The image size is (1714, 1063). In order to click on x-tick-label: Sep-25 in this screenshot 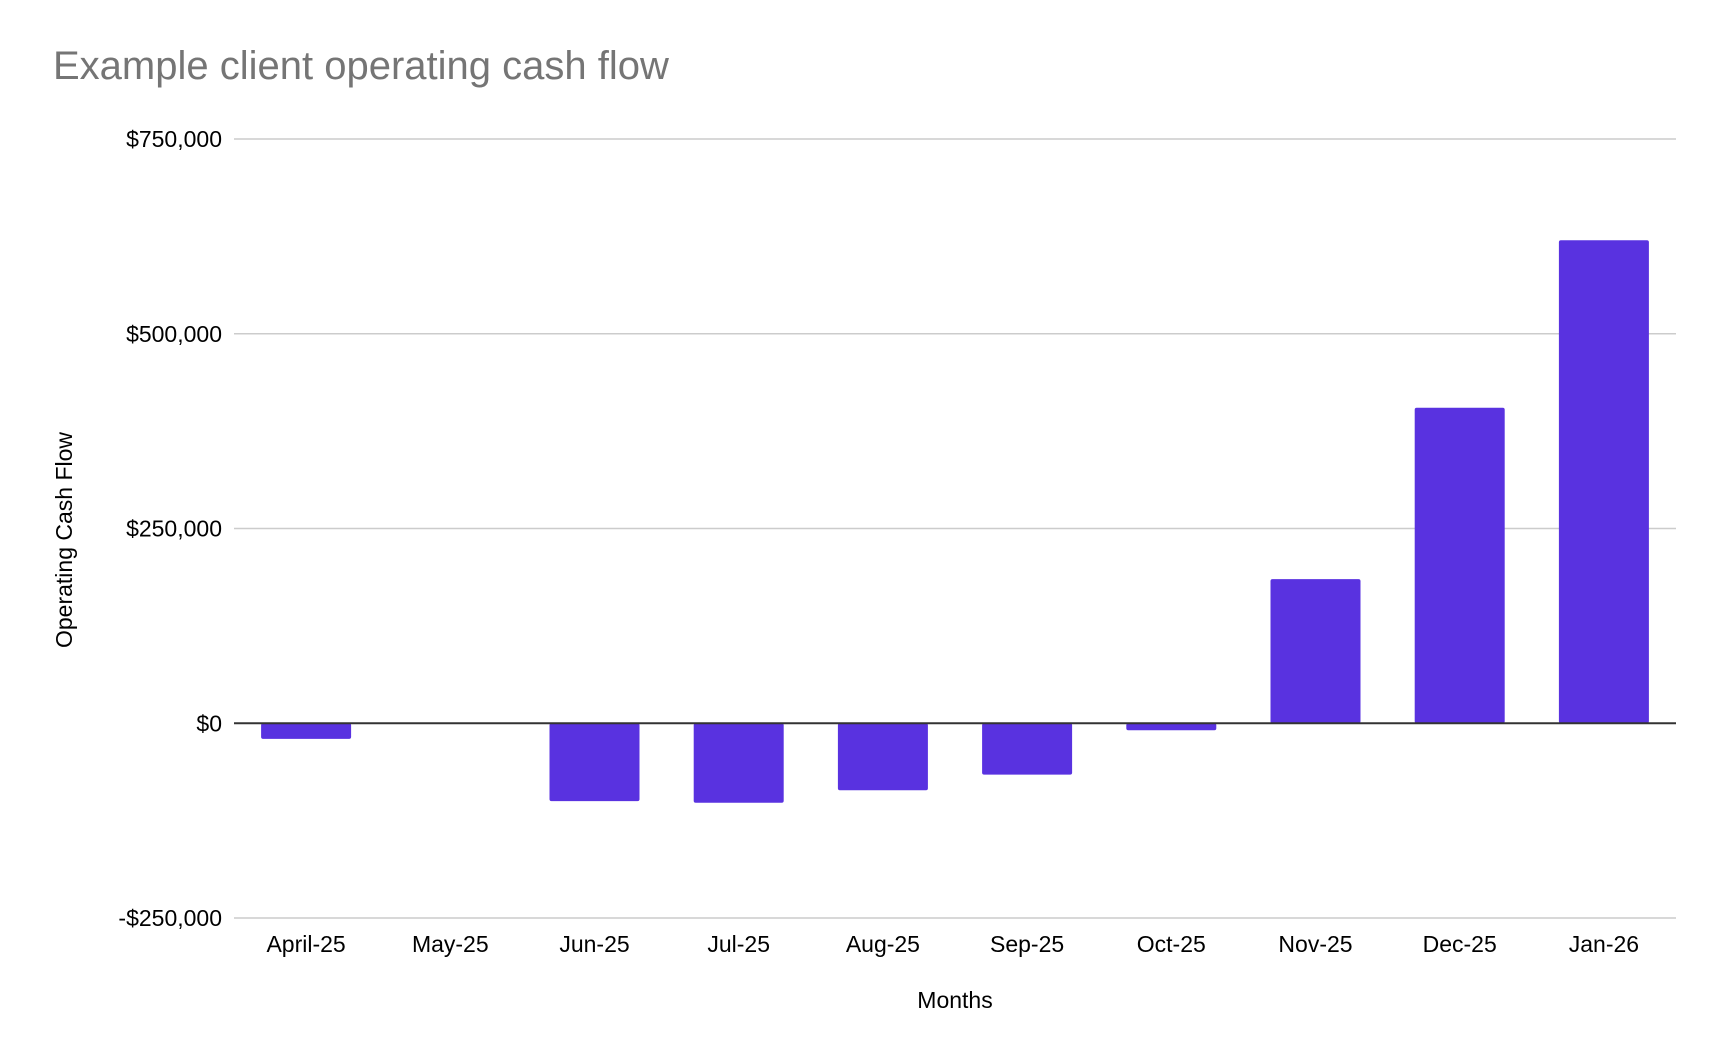, I will do `click(1027, 944)`.